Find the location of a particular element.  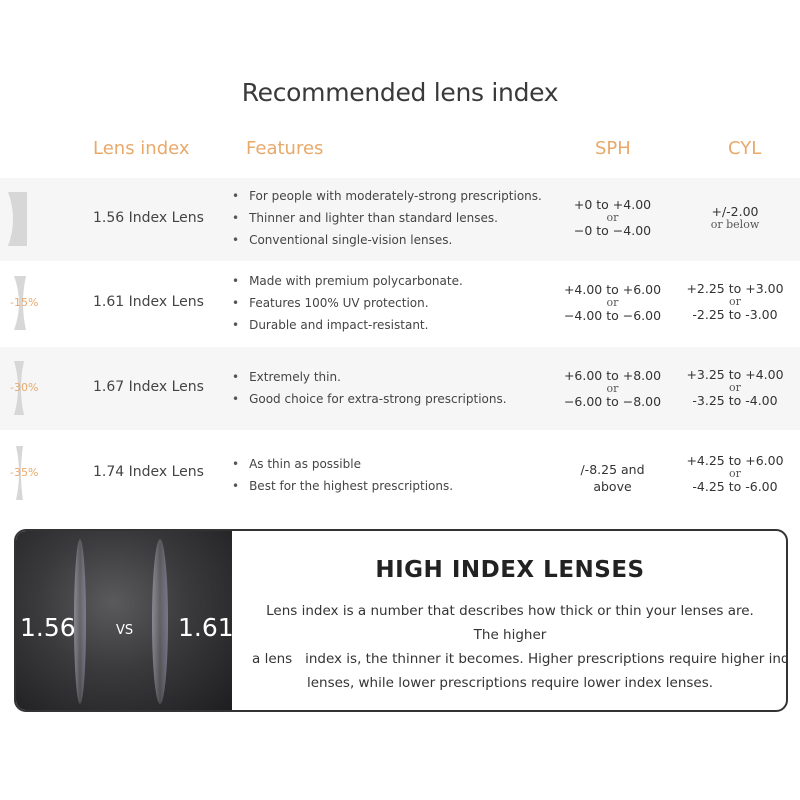

header-features: Features is located at coordinates (285, 148).